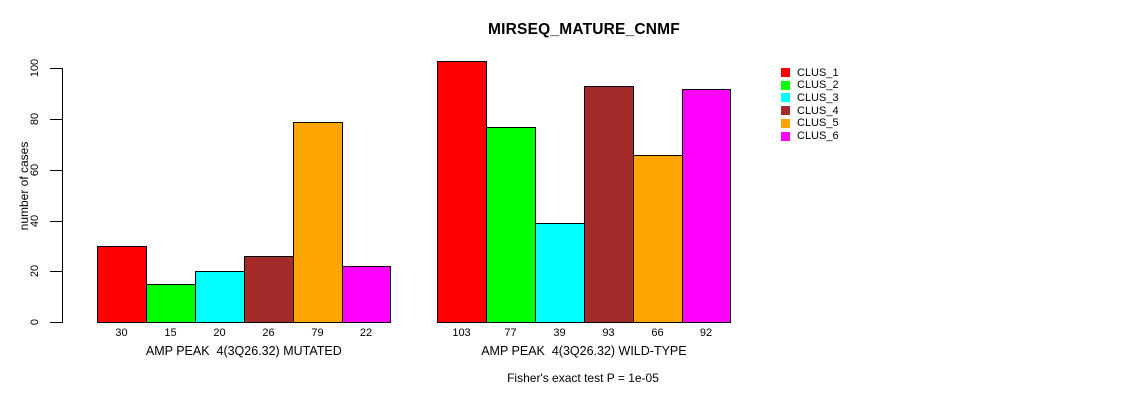 This screenshot has height=400, width=1140. I want to click on fisher-test-note: Fisher's exact test P = 1e-05, so click(583, 378).